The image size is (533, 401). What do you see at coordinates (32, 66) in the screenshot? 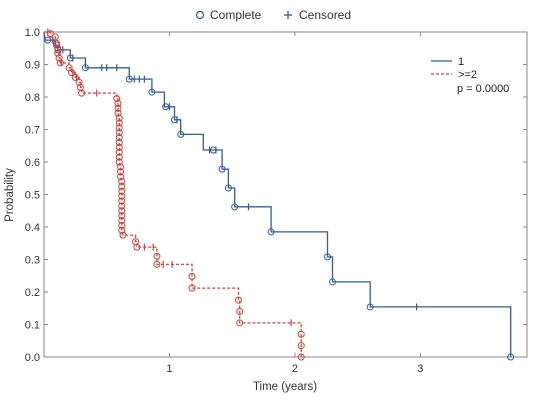
I see `y-tick-label: 0.9` at bounding box center [32, 66].